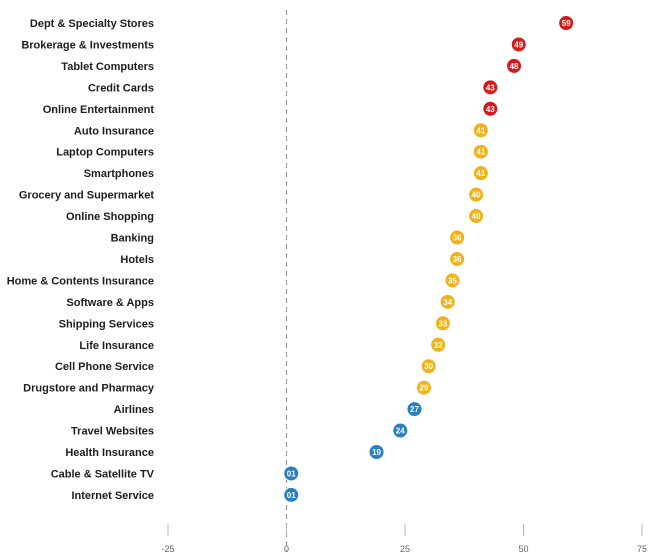 The image size is (662, 557). Describe the element at coordinates (105, 153) in the screenshot. I see `category-label: Laptop Computers` at that location.